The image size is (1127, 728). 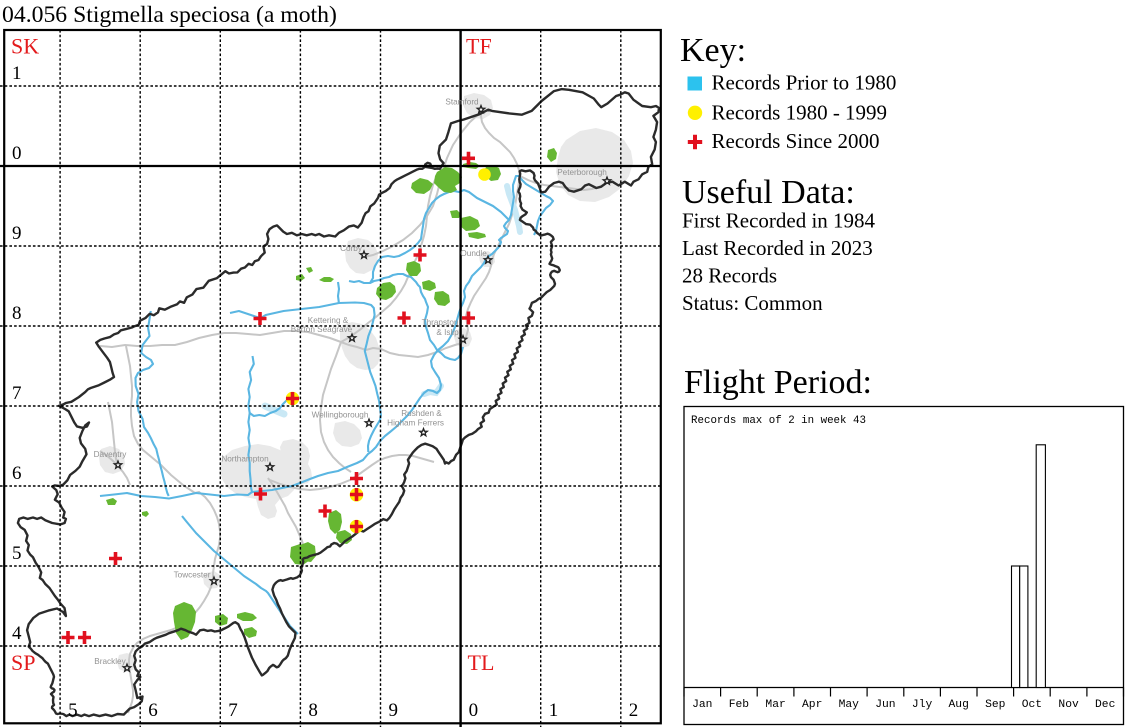 I want to click on svg-text: Records max of 2 in week 43, so click(x=778, y=421).